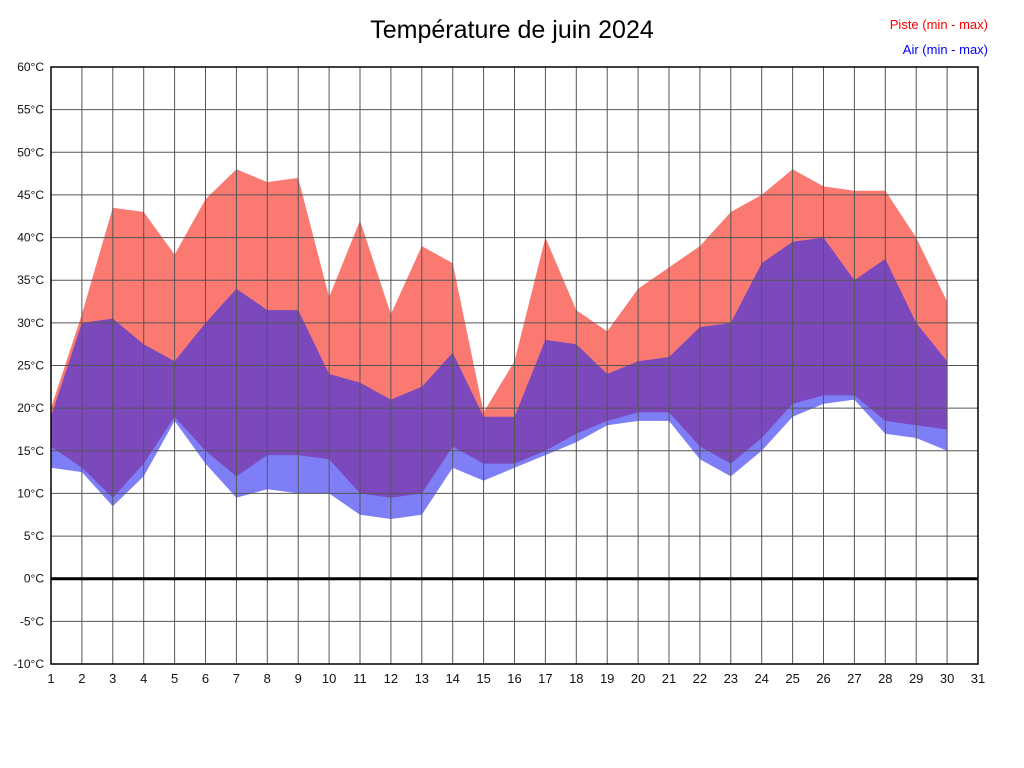 The image size is (1024, 768). What do you see at coordinates (607, 678) in the screenshot?
I see `x-tick-label: 19` at bounding box center [607, 678].